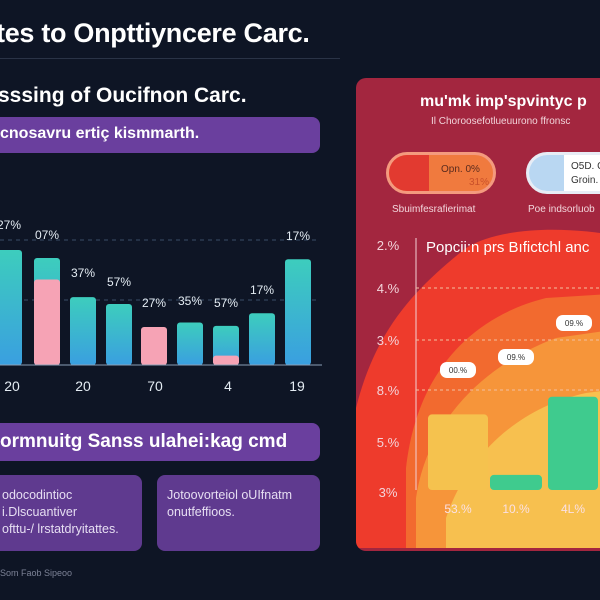  I want to click on y-tick-label: 4.%, so click(388, 288).